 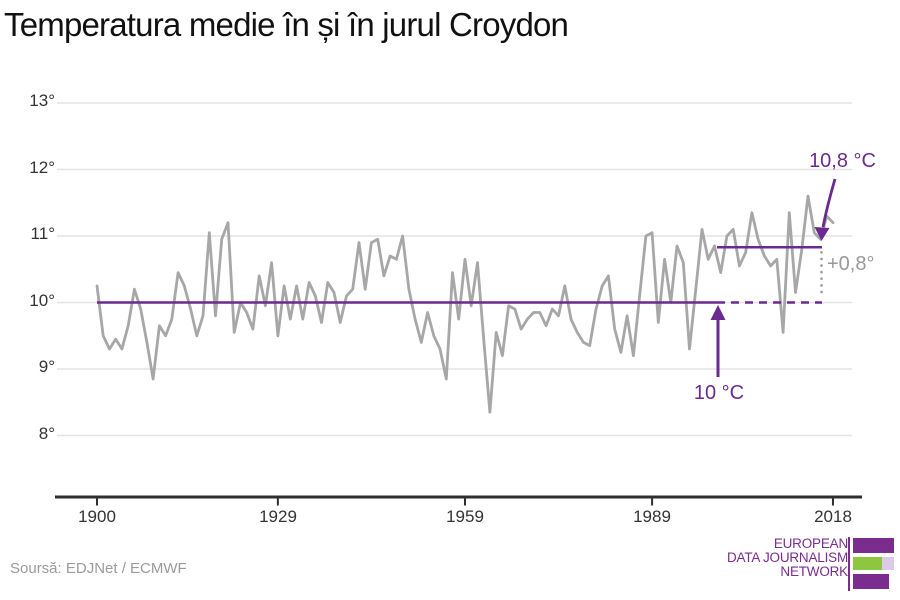 What do you see at coordinates (871, 581) in the screenshot?
I see `logo-bar-bottom` at bounding box center [871, 581].